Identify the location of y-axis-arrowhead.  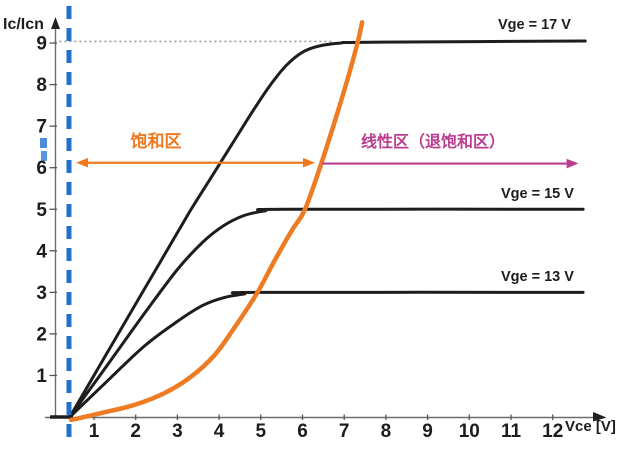
(55, 23).